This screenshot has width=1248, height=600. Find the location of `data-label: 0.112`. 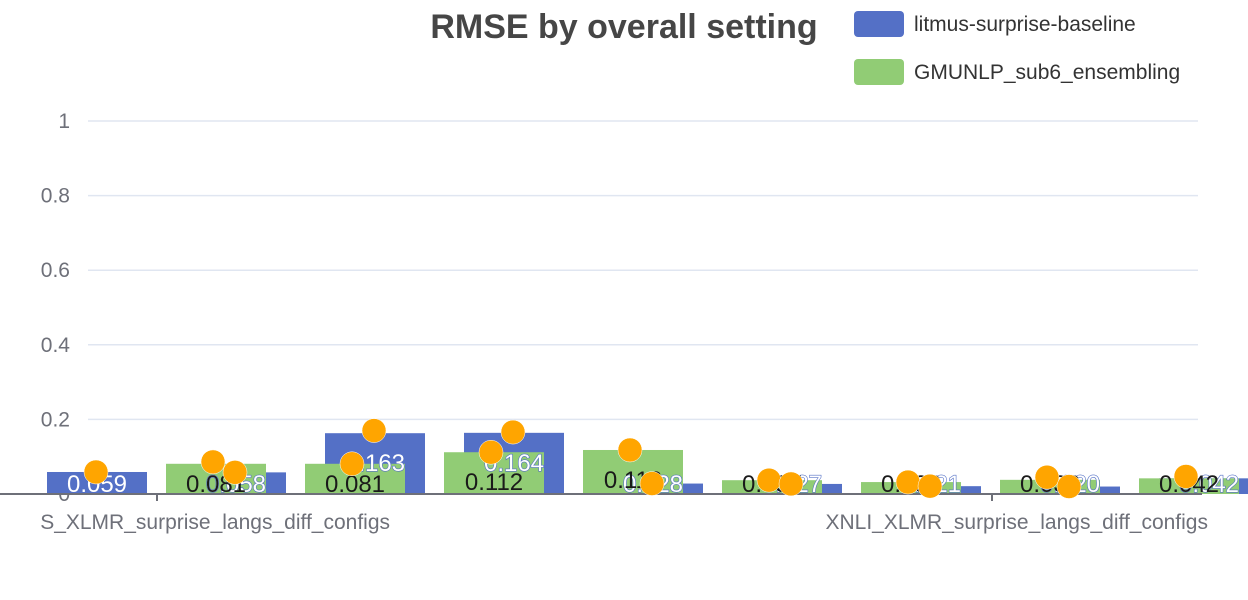

data-label: 0.112 is located at coordinates (494, 482).